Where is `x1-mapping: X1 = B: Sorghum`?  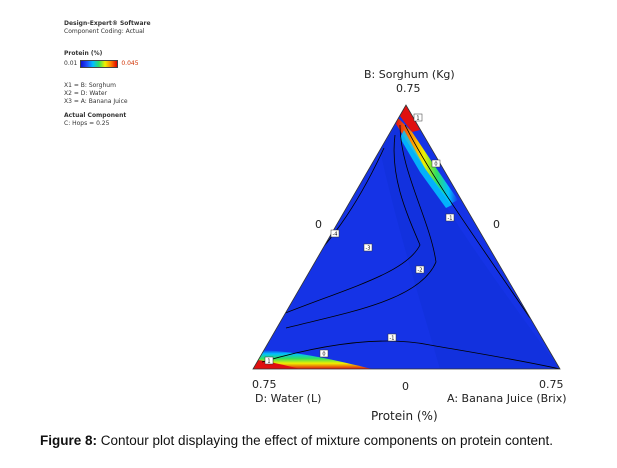
x1-mapping: X1 = B: Sorghum is located at coordinates (90, 85).